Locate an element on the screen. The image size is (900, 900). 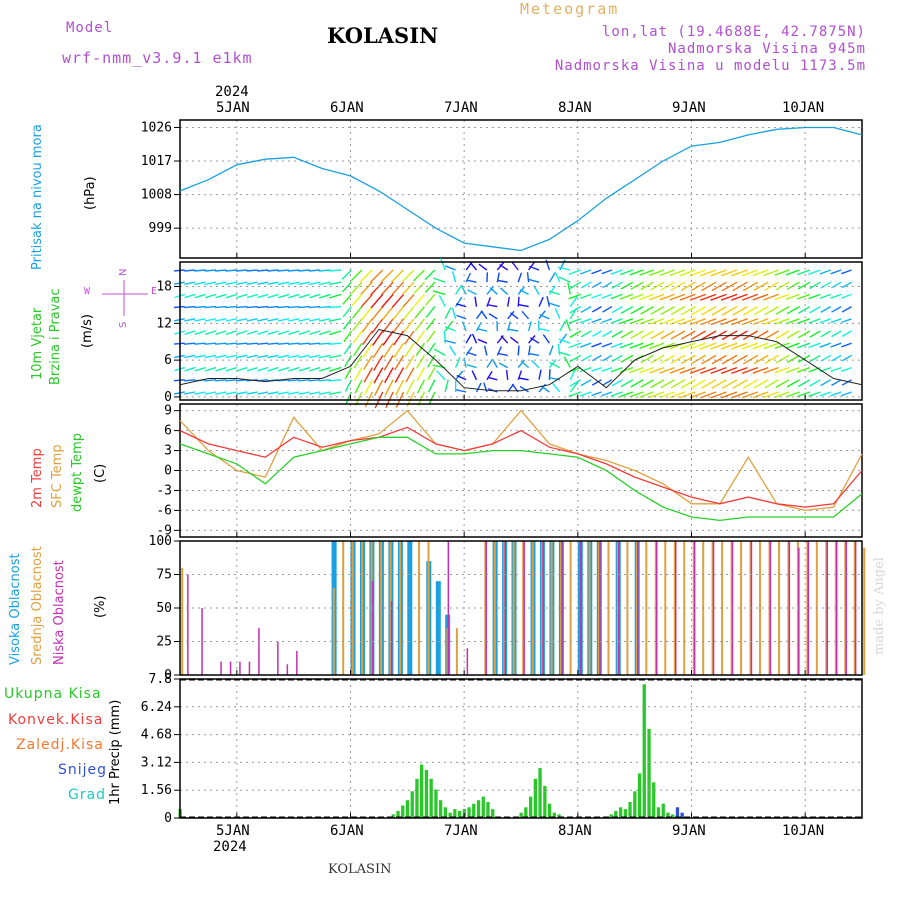
y-tick-label: 12 is located at coordinates (164, 323).